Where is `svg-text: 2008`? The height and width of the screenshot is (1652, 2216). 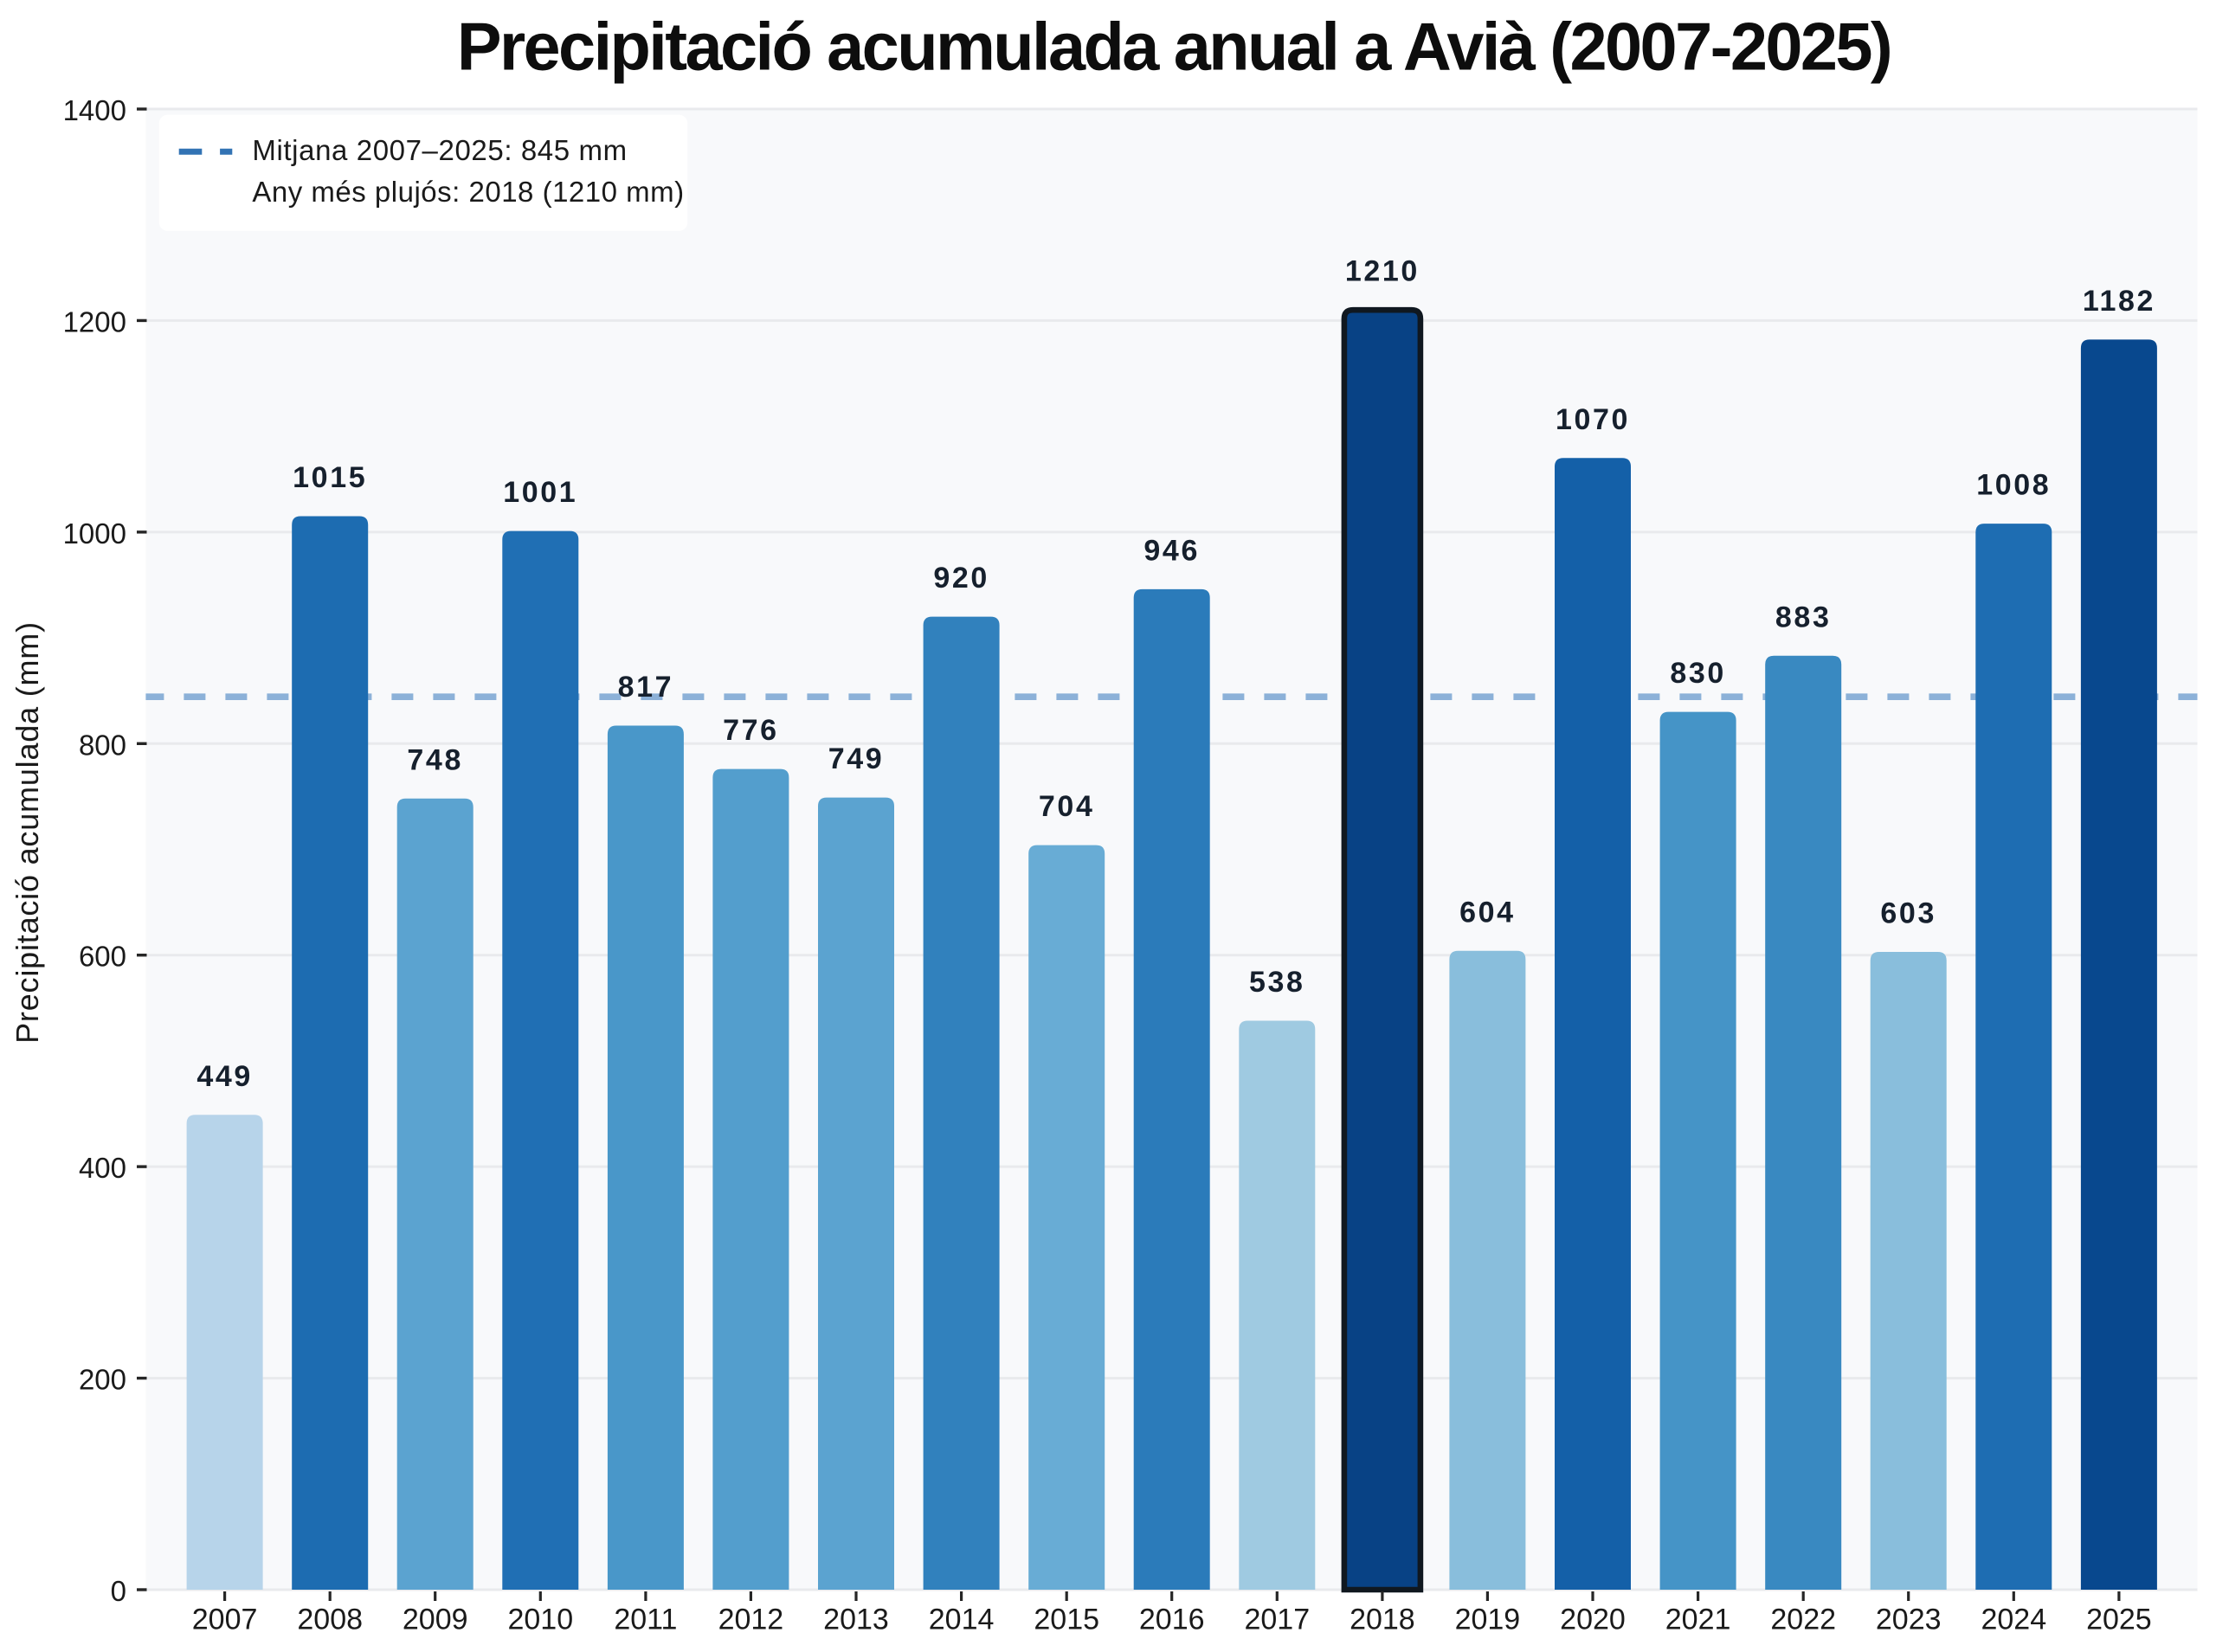
svg-text: 2008 is located at coordinates (330, 1620).